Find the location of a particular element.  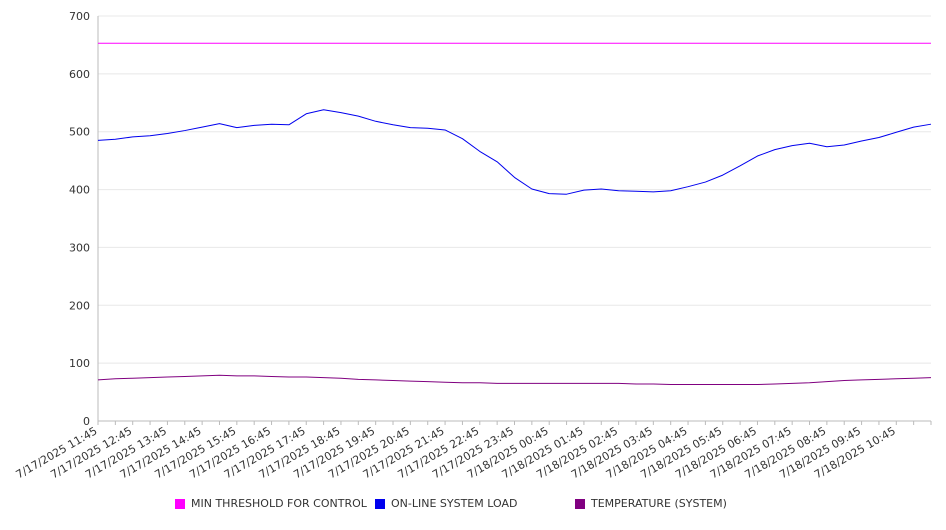

y-tick-label: 500 is located at coordinates (79, 132).